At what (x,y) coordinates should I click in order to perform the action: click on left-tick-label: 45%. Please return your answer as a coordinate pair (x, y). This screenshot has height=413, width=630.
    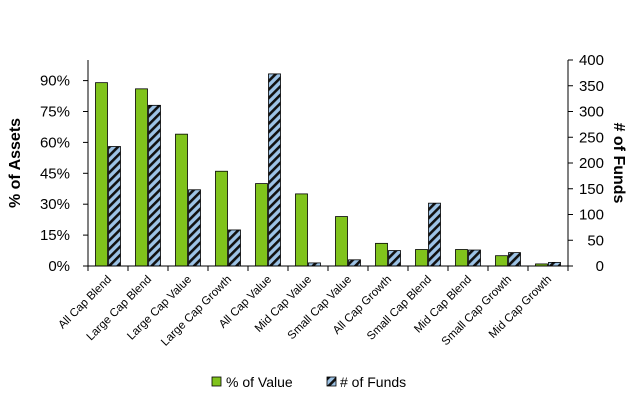
    Looking at the image, I should click on (55, 173).